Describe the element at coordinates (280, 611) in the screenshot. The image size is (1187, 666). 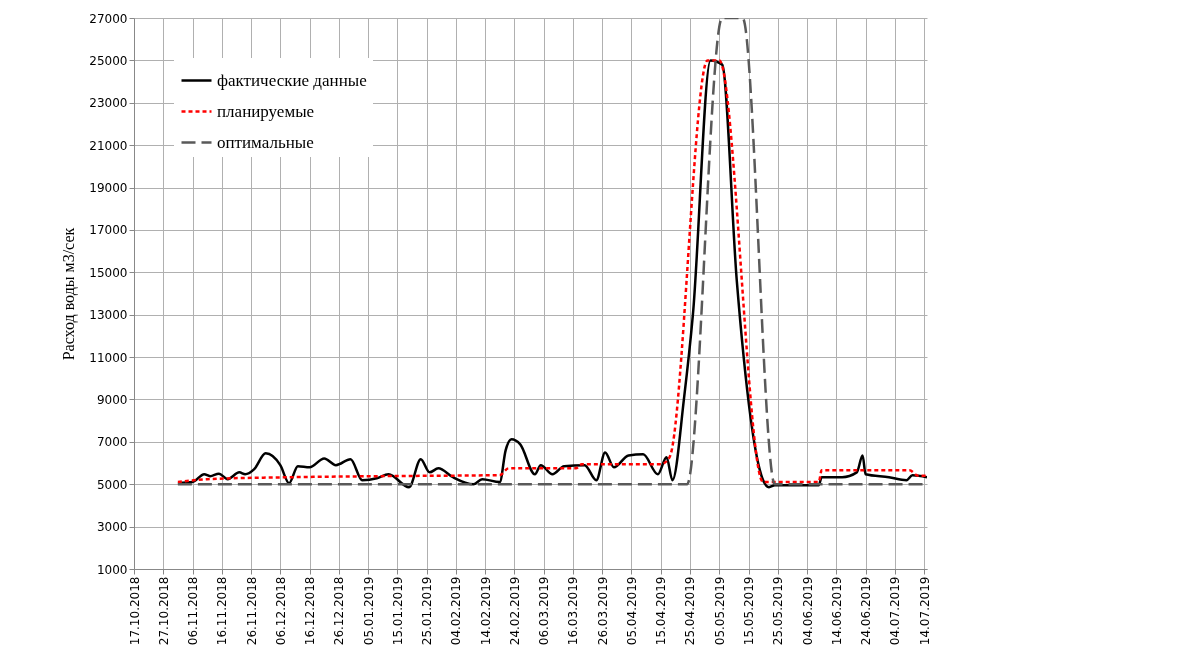
I see `x-tick-label: 06.12.2018` at that location.